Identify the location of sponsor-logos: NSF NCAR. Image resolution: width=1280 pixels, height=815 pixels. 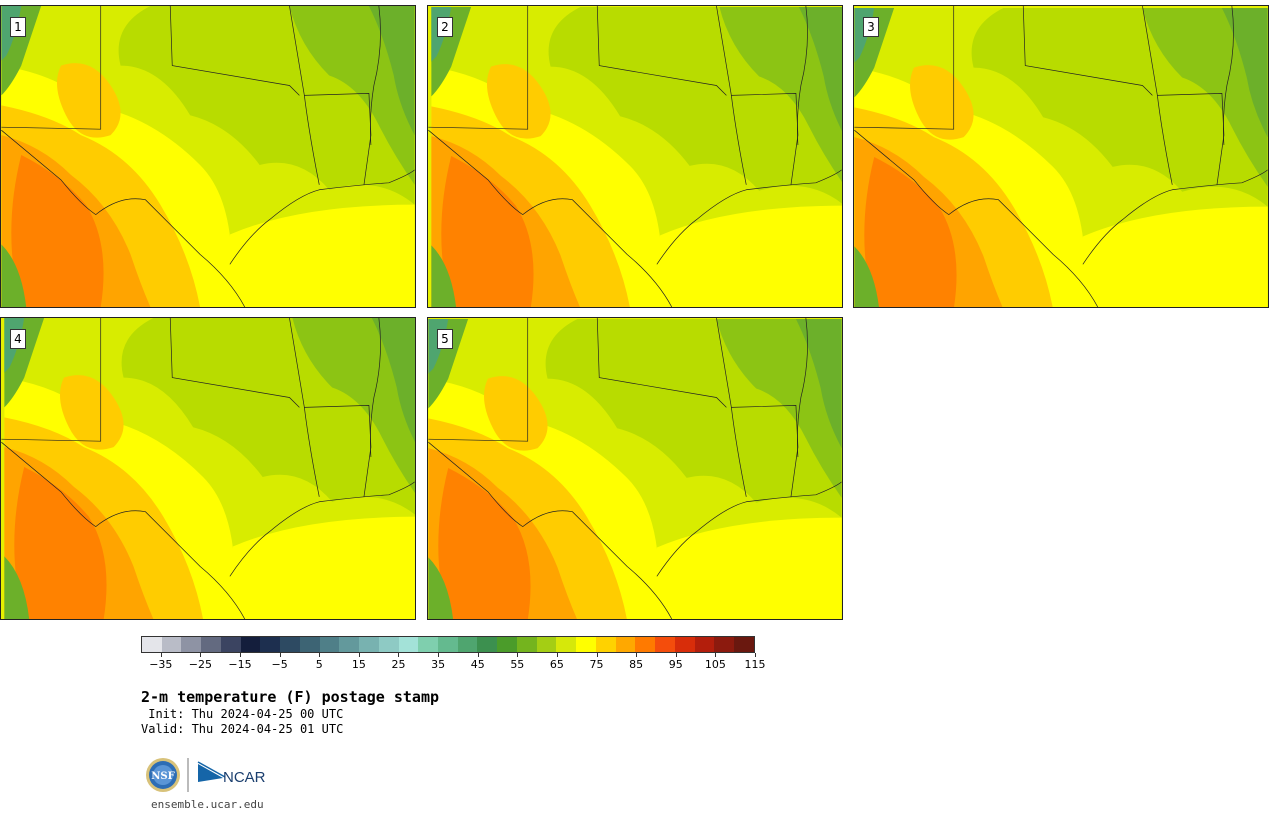
(206, 775).